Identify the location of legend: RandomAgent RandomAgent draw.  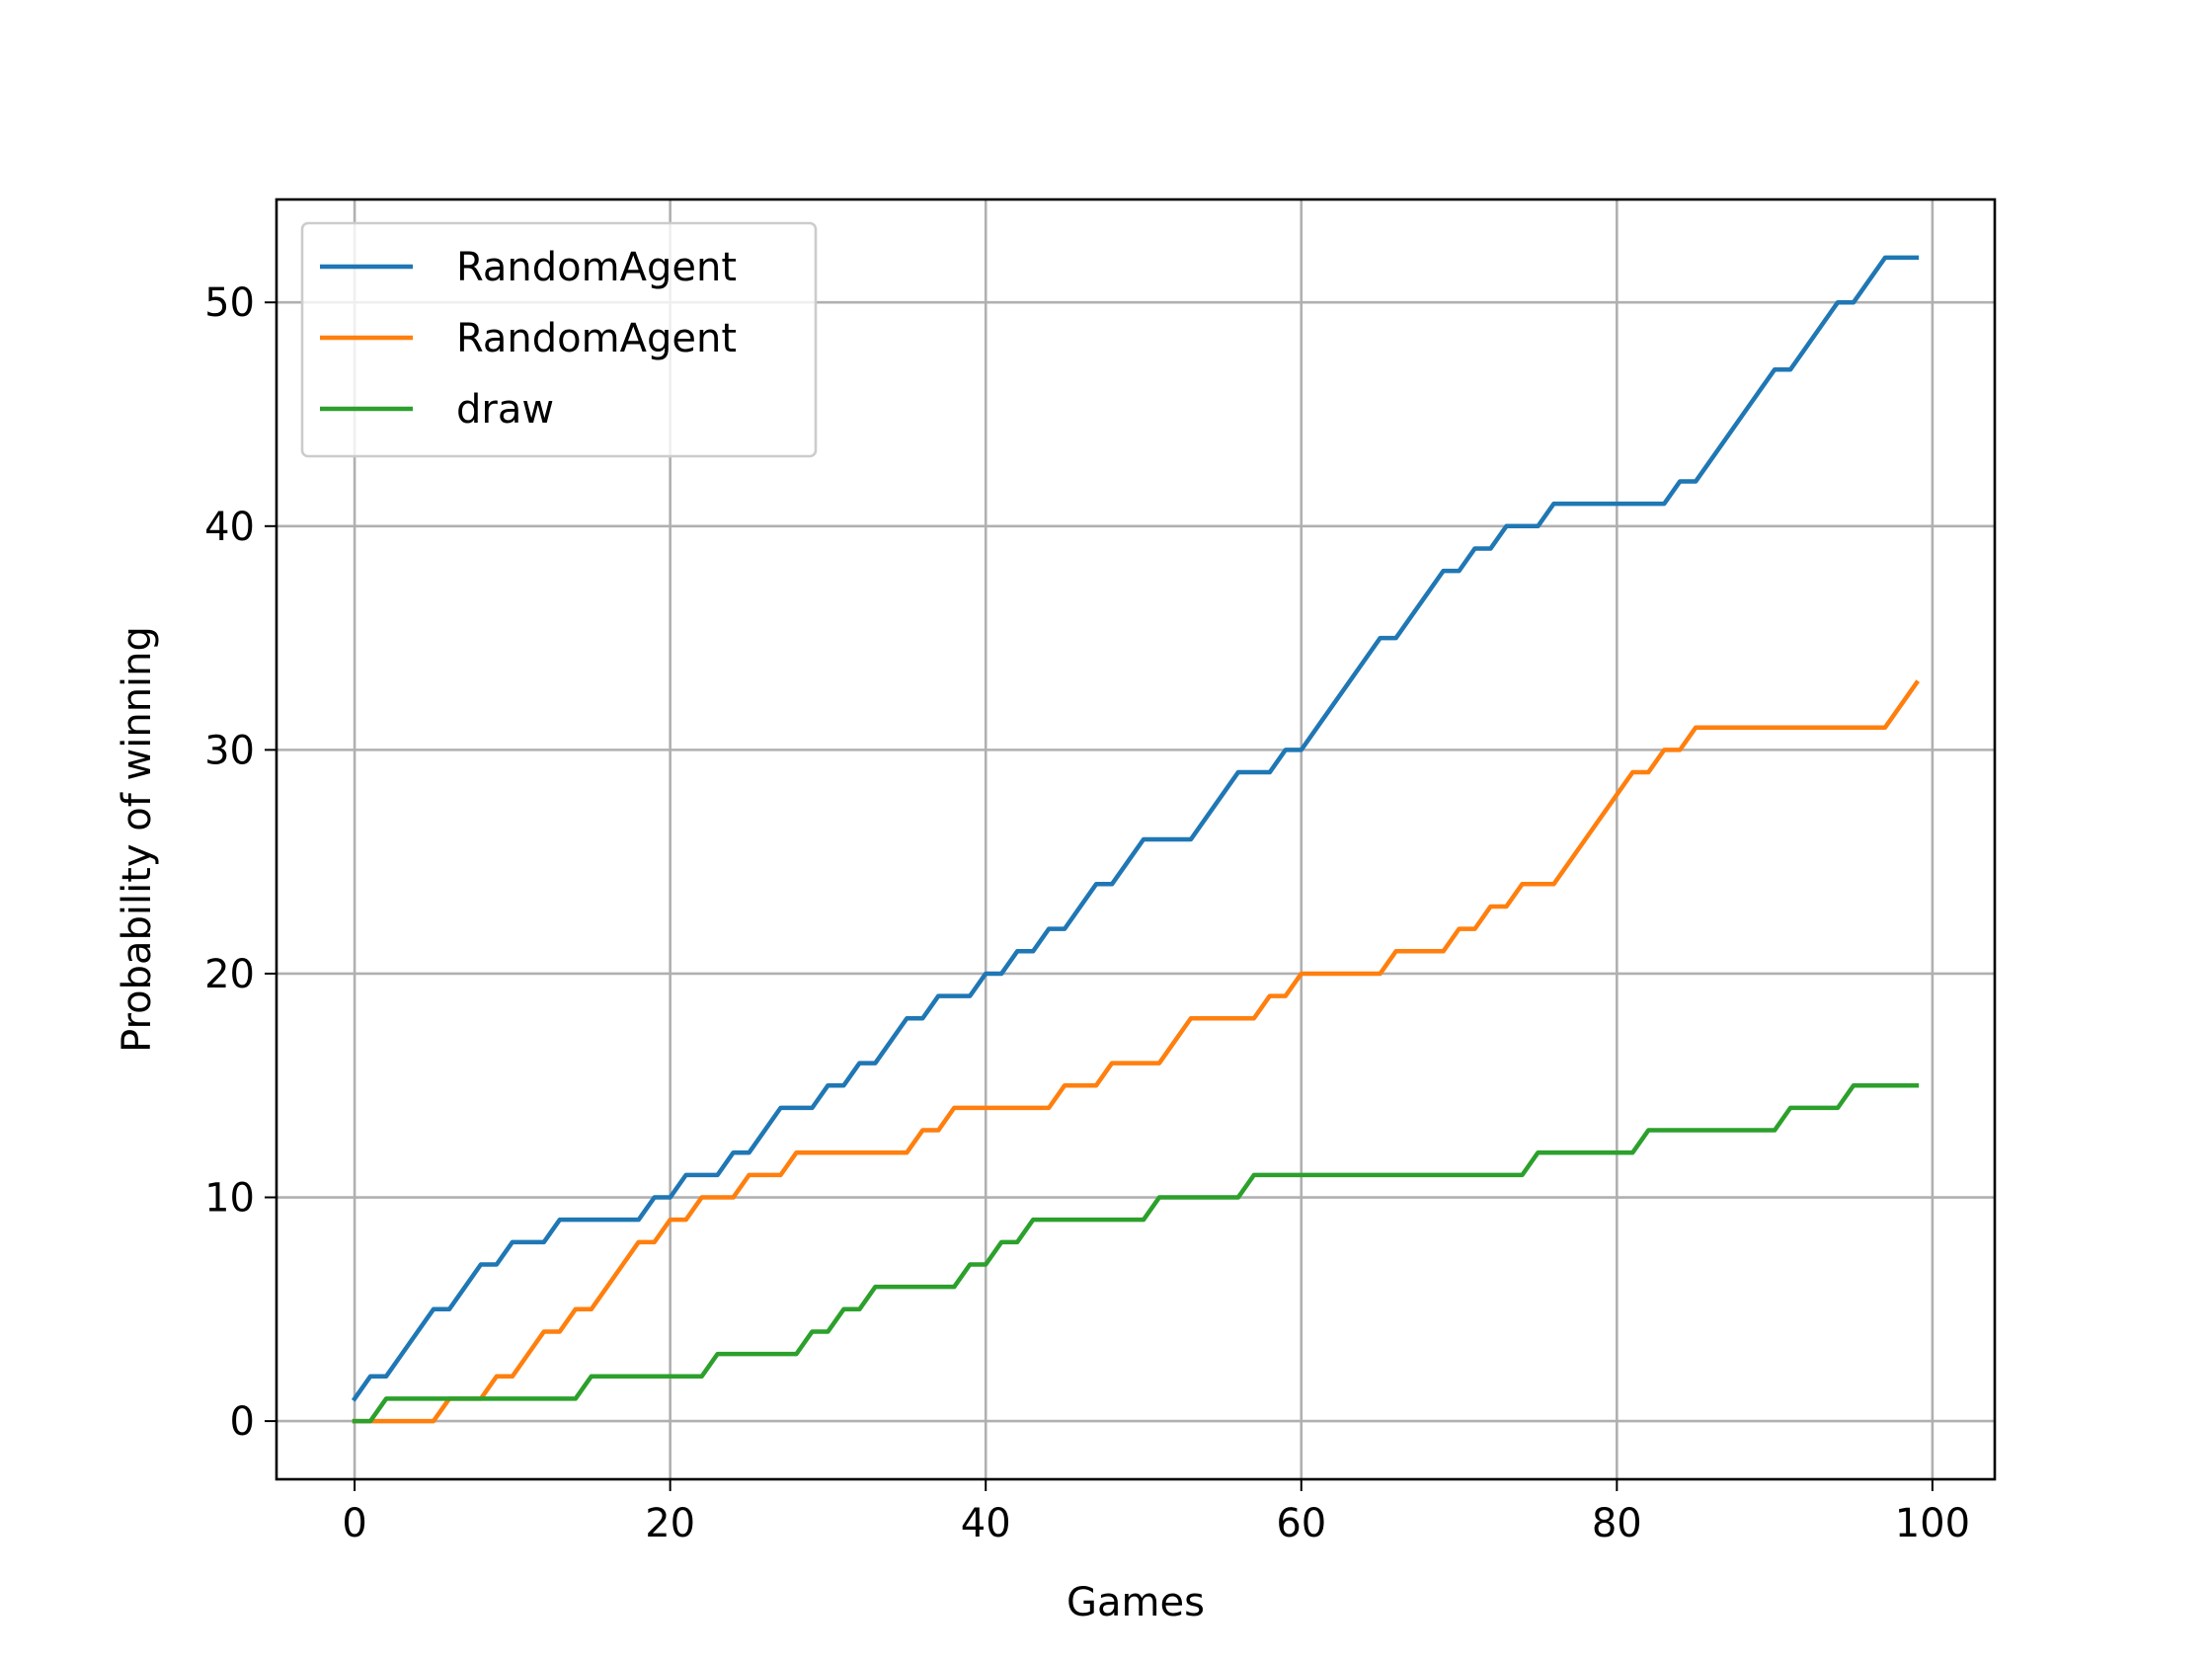
(559, 340).